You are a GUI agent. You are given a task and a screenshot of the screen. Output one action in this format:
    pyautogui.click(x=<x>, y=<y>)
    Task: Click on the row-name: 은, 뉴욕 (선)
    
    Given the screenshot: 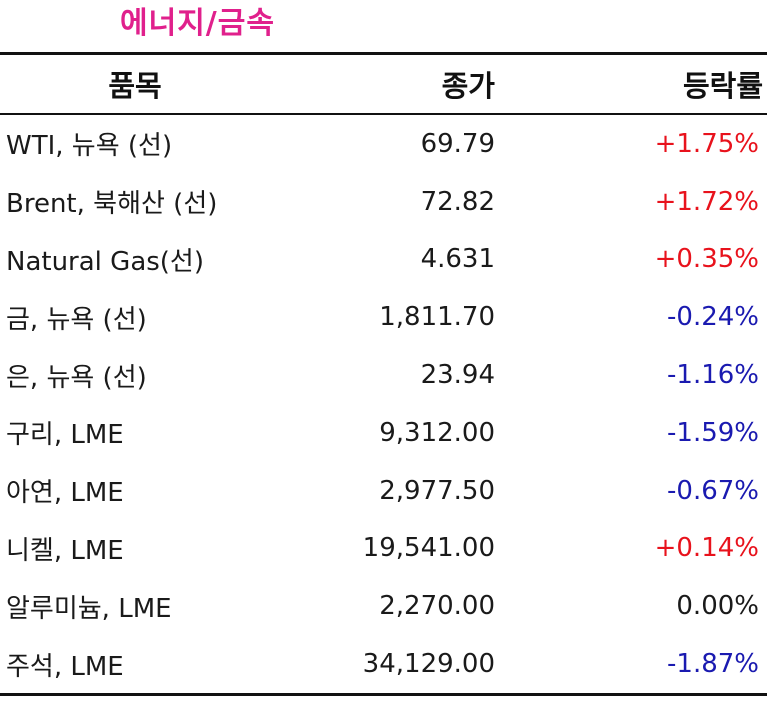 What is the action you would take?
    pyautogui.click(x=76, y=377)
    